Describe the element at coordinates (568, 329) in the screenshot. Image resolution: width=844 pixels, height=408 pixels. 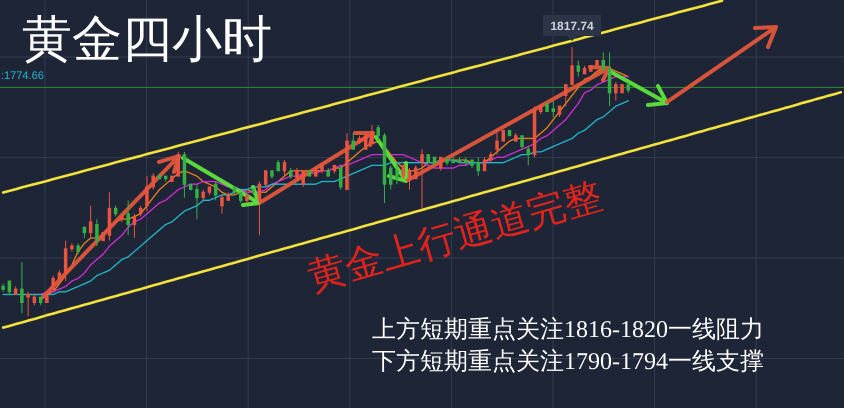
I see `text: 上方短期重点关注1816-1820一线阻力` at that location.